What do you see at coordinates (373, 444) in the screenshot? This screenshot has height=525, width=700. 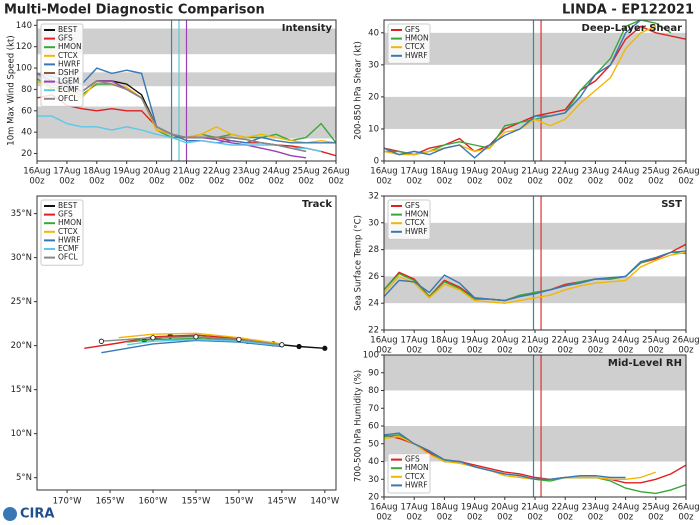 I see `y-tick-label: 50` at bounding box center [373, 444].